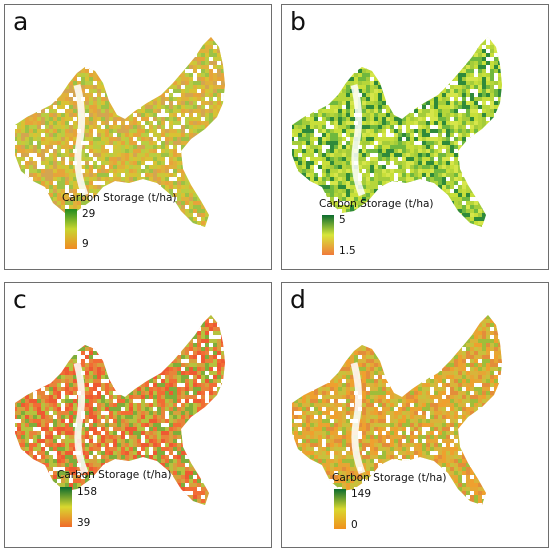 Image resolution: width=550 pixels, height=554 pixels. I want to click on panel-label: a, so click(21, 21).